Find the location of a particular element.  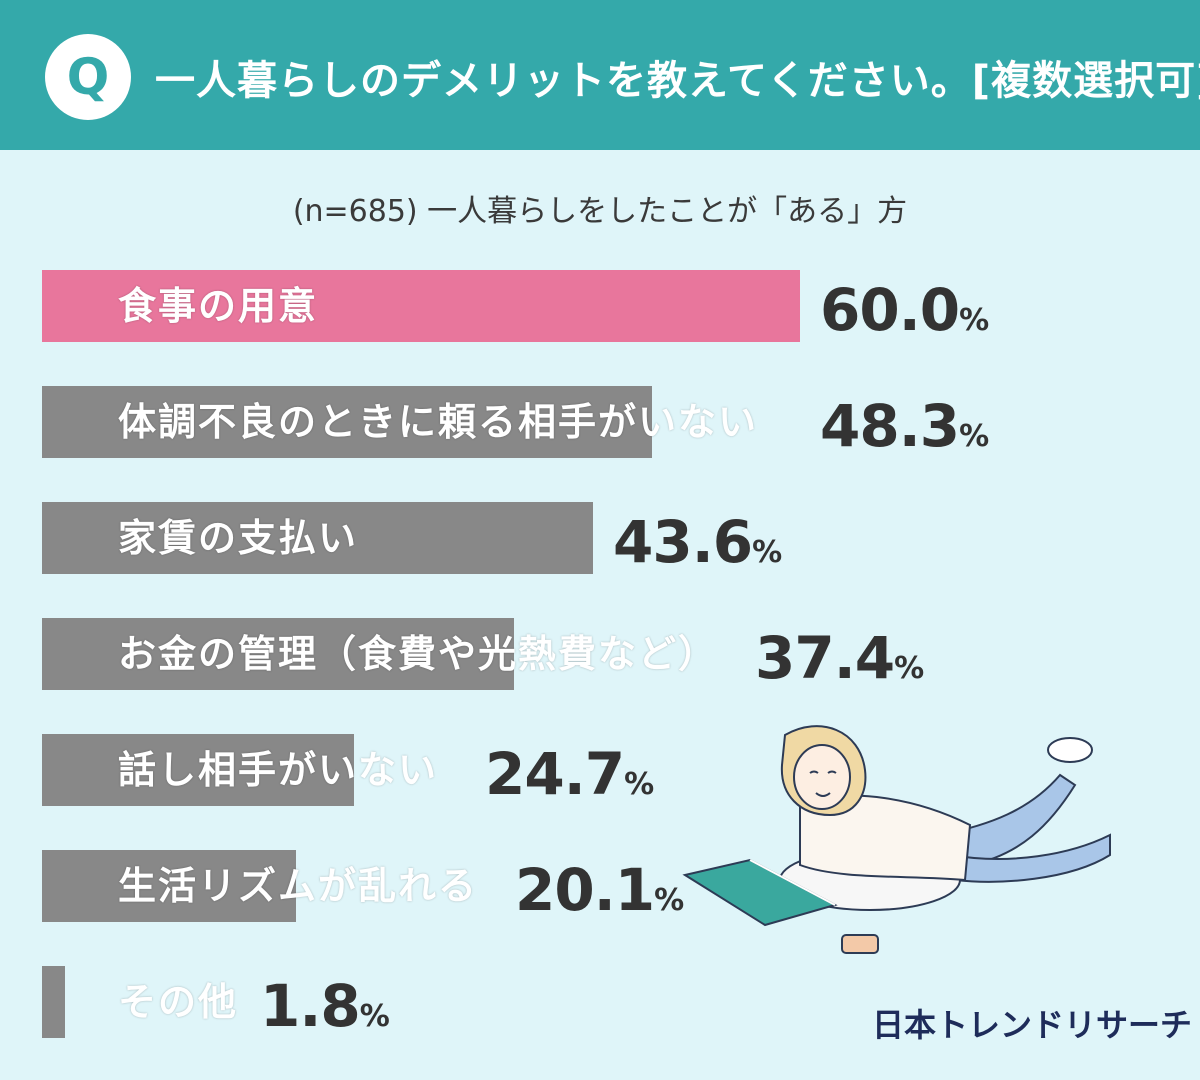

bar-value-7: 1.8% is located at coordinates (325, 1006).